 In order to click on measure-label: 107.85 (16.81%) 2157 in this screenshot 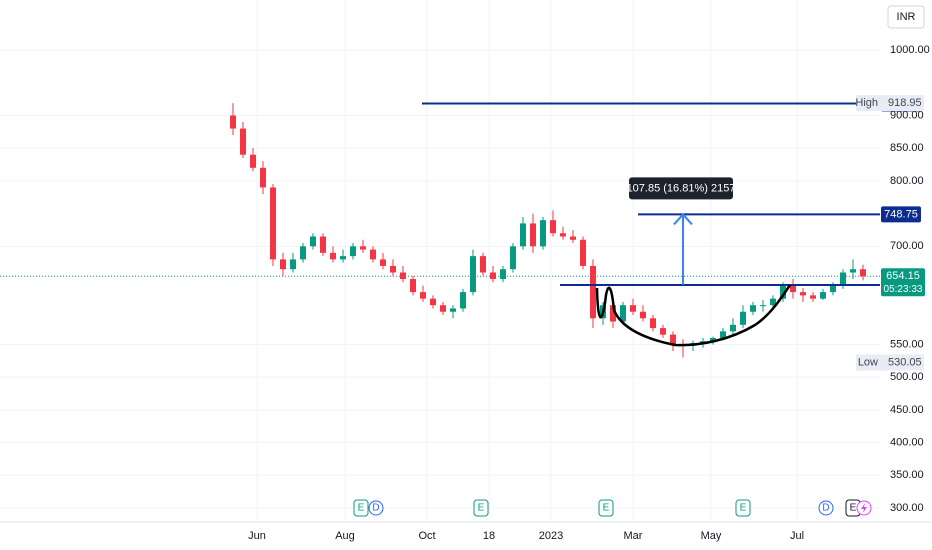, I will do `click(681, 188)`.